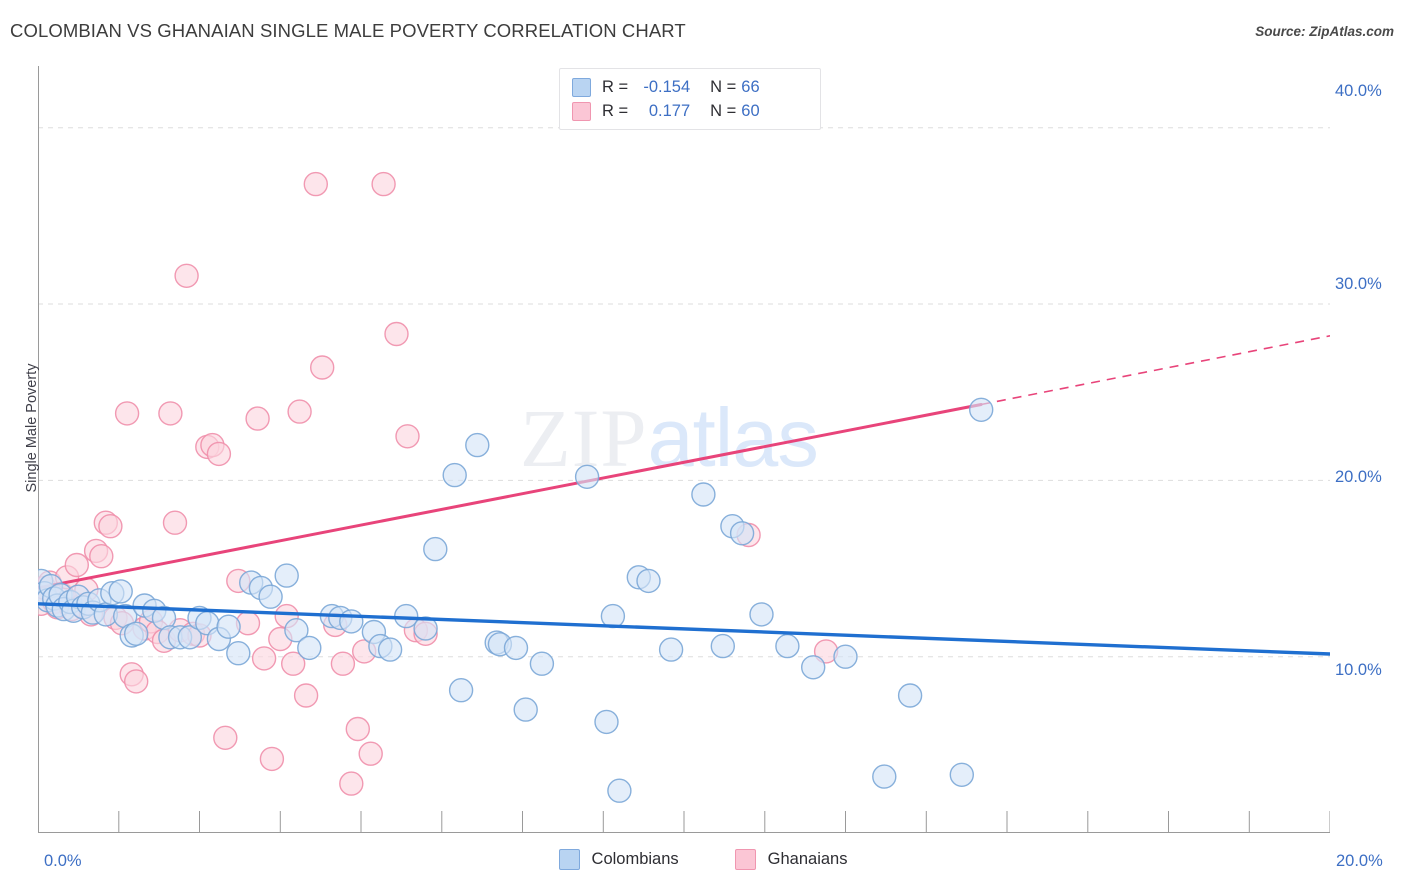  Describe the element at coordinates (615, 86) in the screenshot. I see `colombians-r-label: R =` at that location.